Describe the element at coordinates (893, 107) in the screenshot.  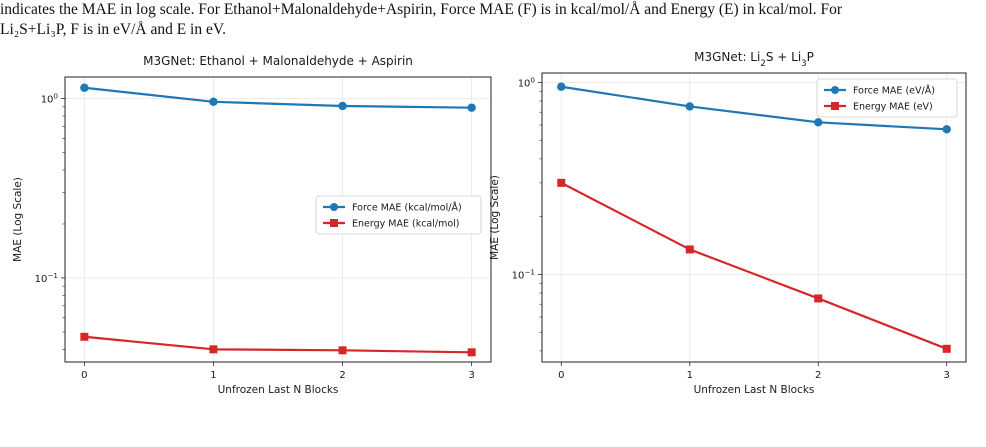
I see `legend-label: Energy MAE (eV)` at that location.